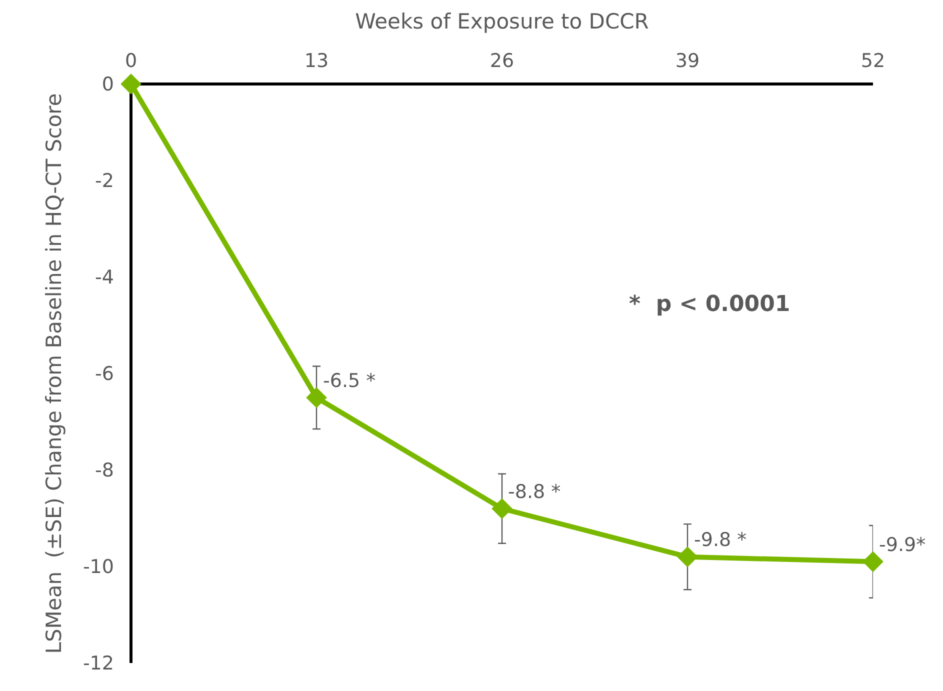 The image size is (943, 691). I want to click on y-tick-label: -10, so click(98, 567).